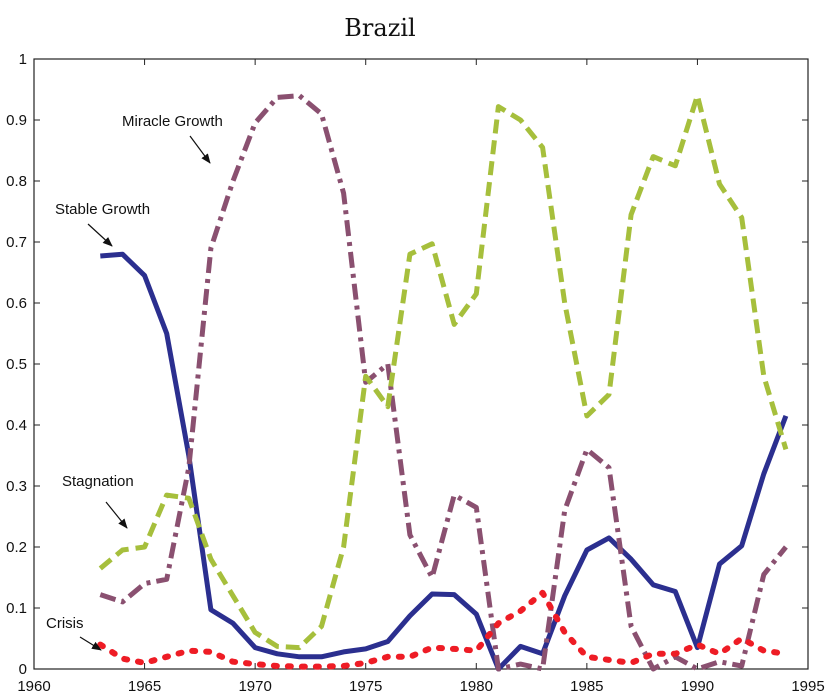  I want to click on x-tick-label: 1960, so click(33, 686).